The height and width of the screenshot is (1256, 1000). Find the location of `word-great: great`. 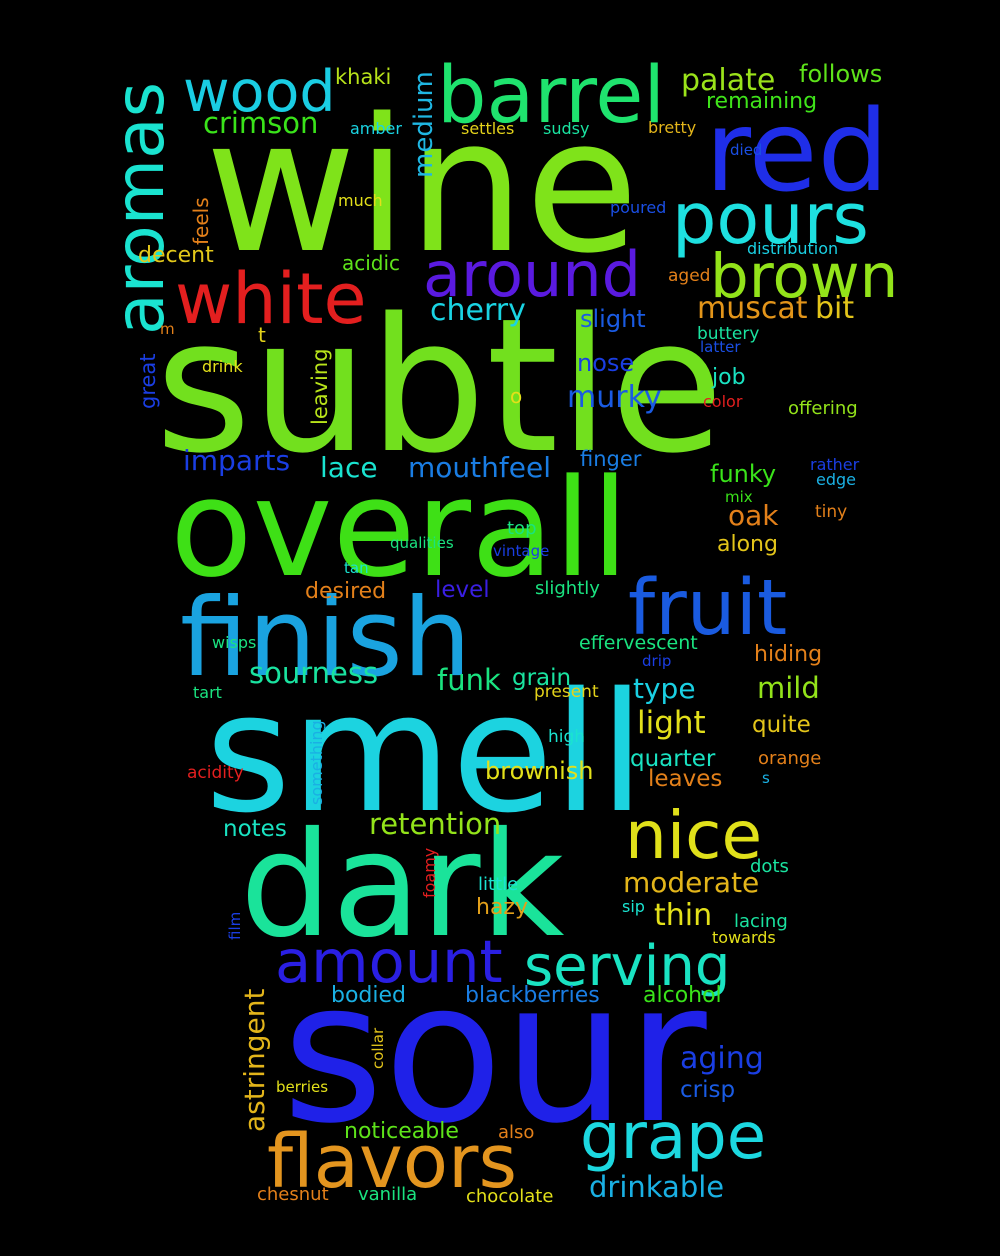

word-great: great is located at coordinates (148, 381).